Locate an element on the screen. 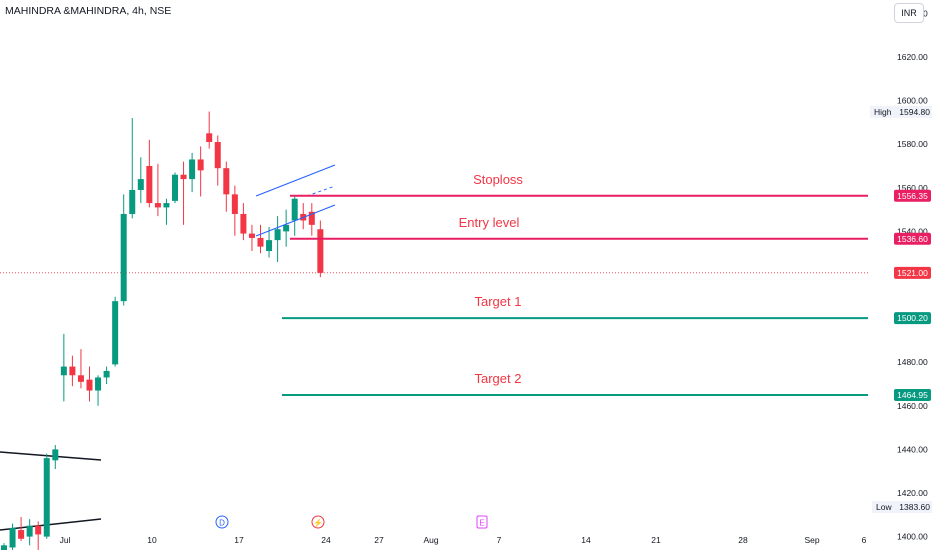 This screenshot has width=932, height=555. dividend-icon is located at coordinates (222, 522).